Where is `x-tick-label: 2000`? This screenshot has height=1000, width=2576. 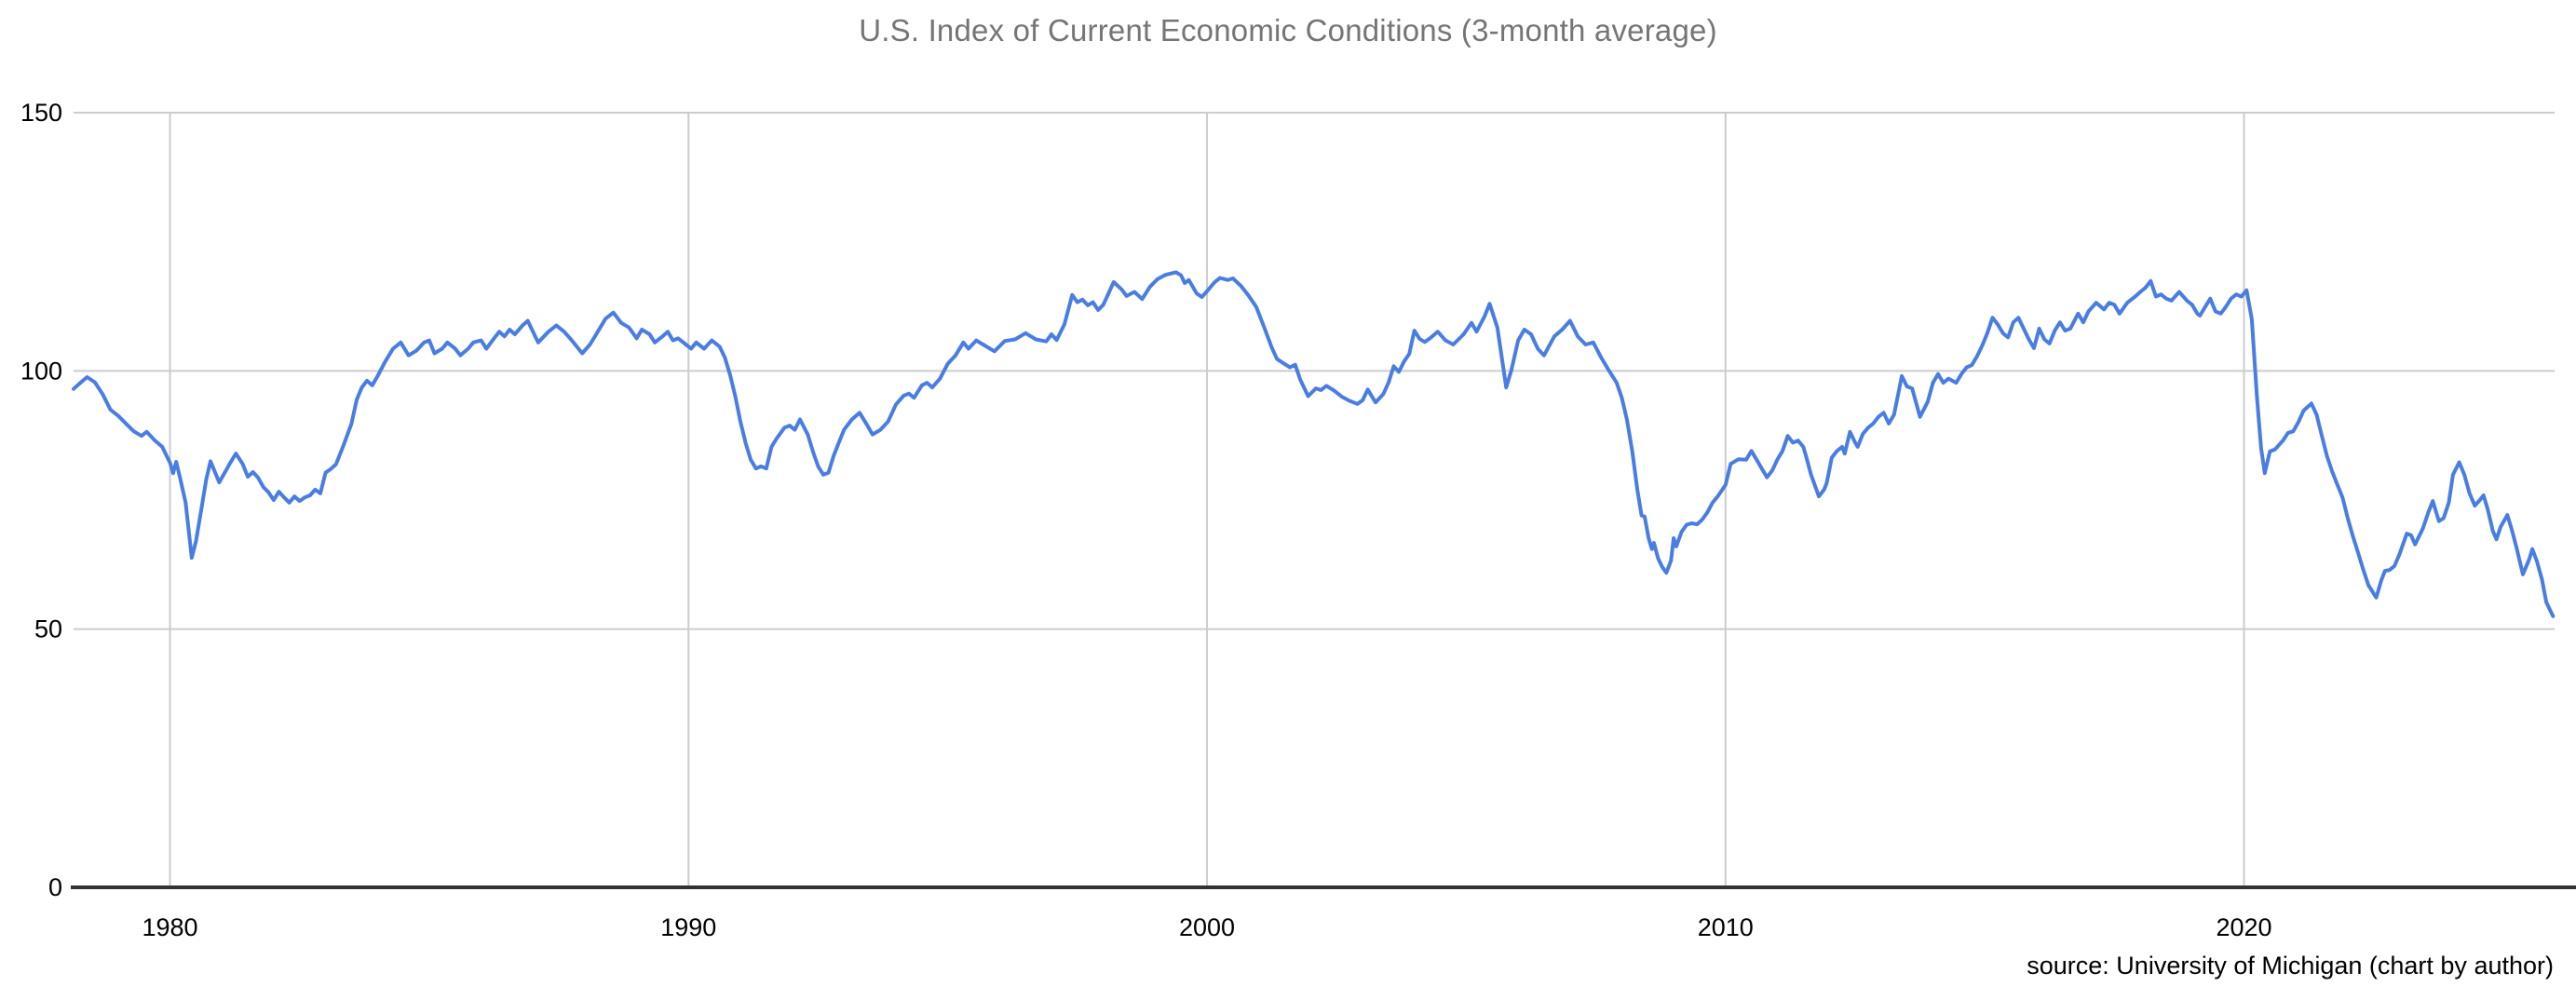
x-tick-label: 2000 is located at coordinates (1207, 927).